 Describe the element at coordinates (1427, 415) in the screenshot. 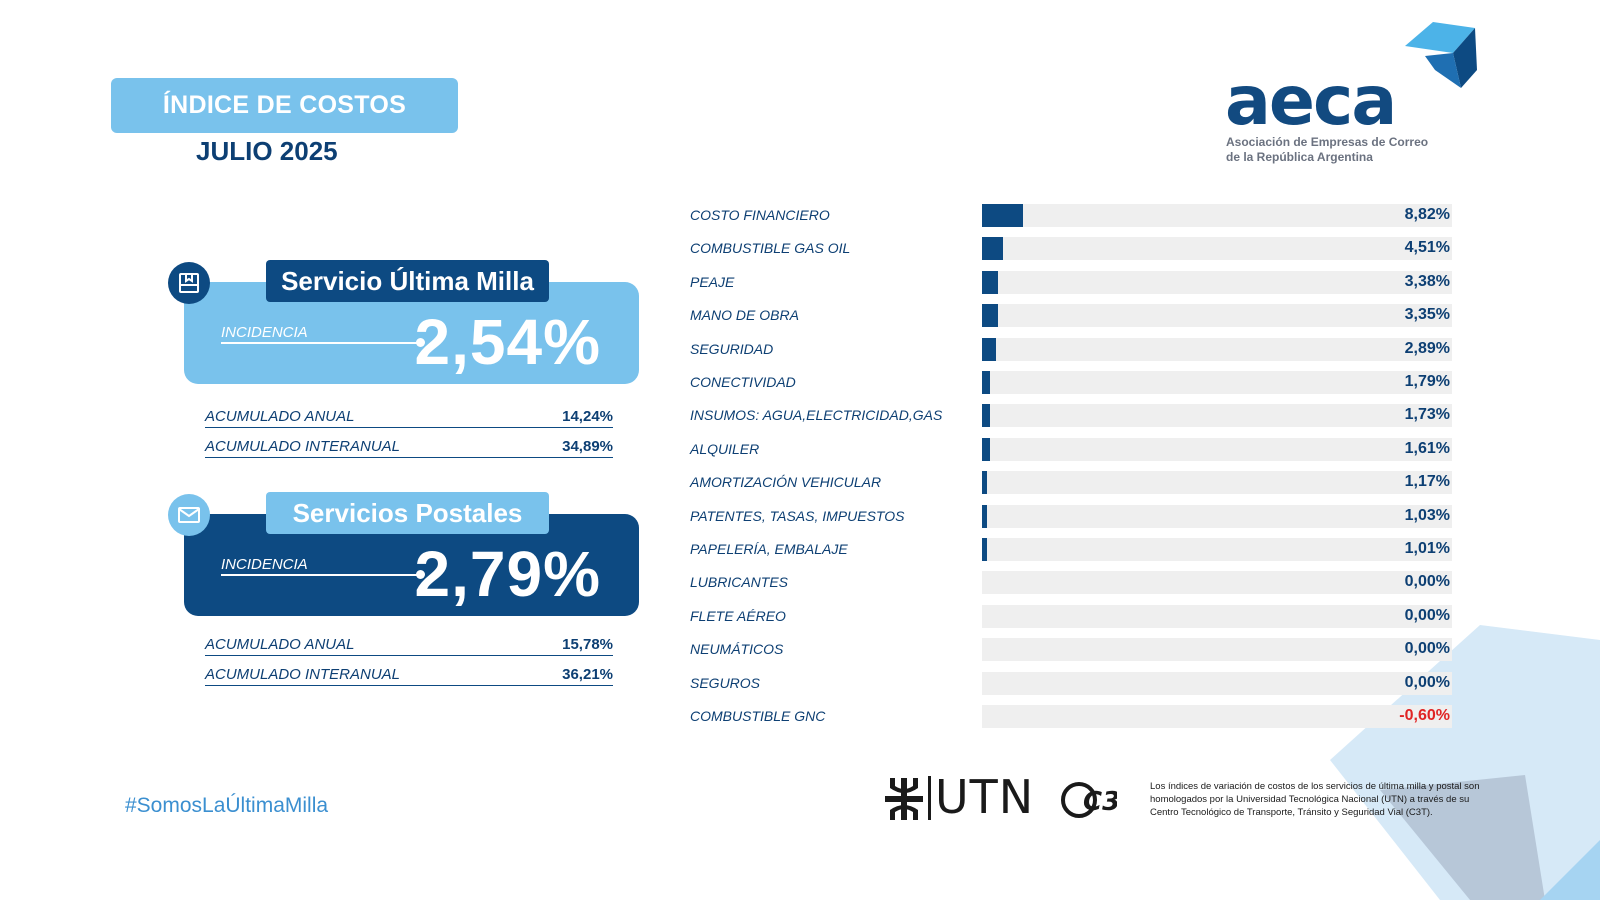

I see `value-label: 1,73%` at that location.